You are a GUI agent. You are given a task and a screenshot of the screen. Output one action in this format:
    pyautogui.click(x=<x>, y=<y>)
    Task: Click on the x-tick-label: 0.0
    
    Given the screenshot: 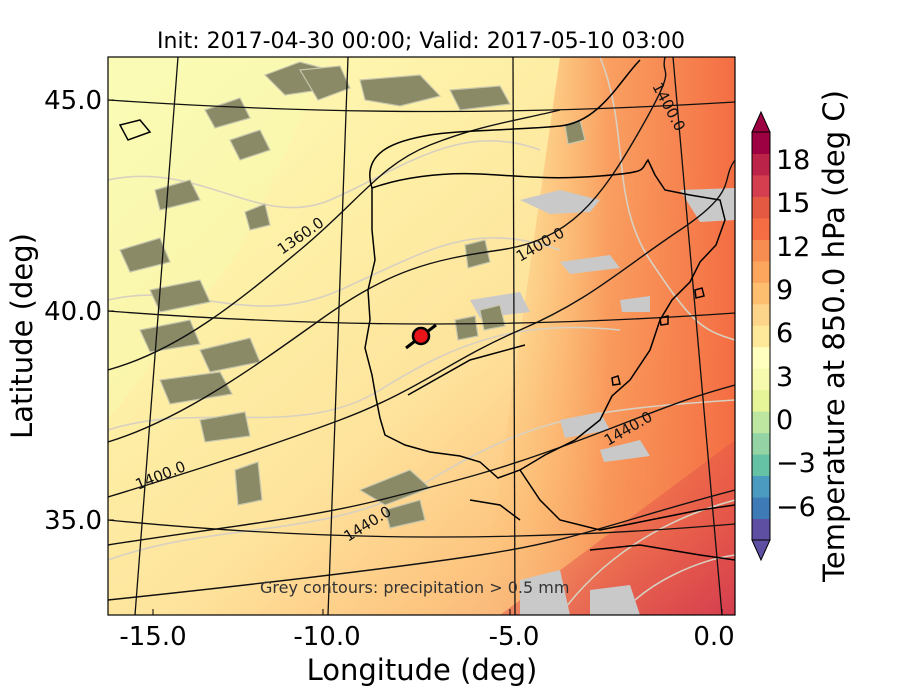 What is the action you would take?
    pyautogui.click(x=713, y=637)
    